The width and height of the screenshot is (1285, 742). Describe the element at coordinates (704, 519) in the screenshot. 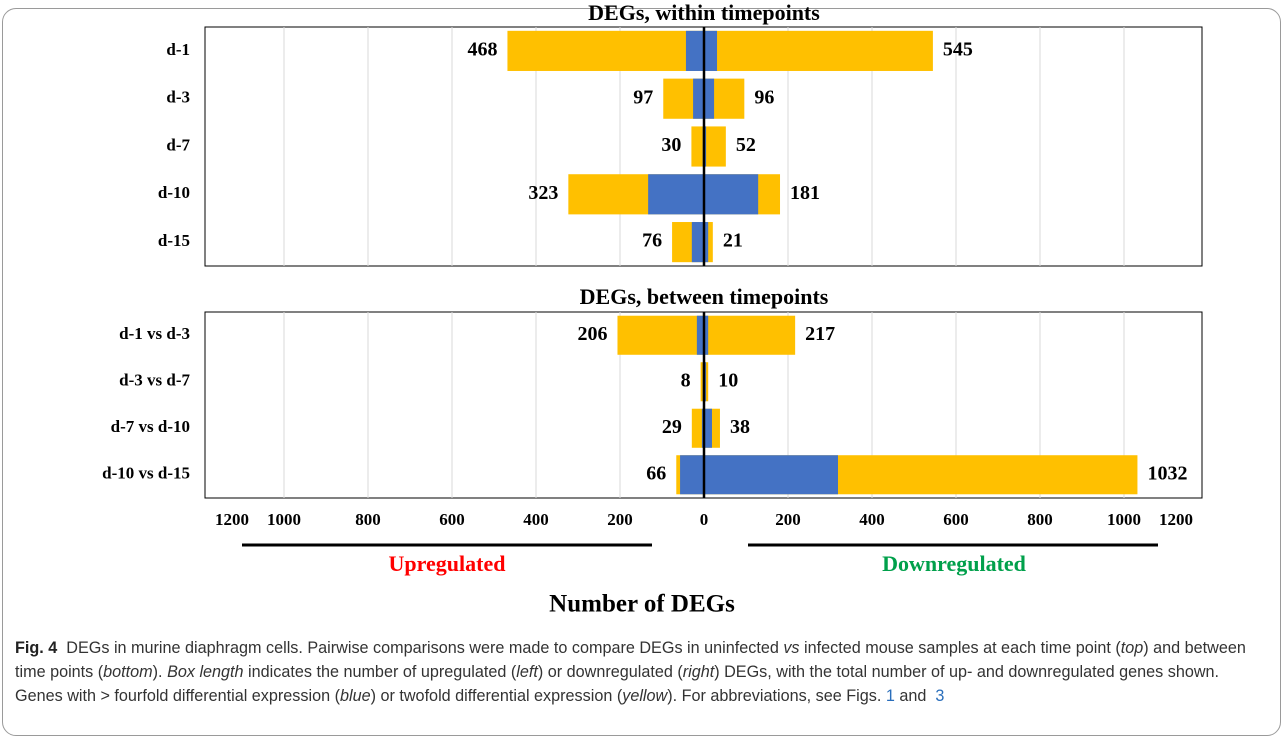

I see `x-tick-label: 0` at that location.